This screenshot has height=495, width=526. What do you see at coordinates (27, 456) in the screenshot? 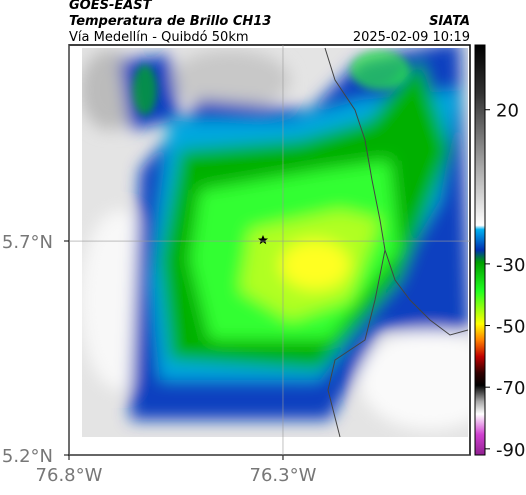
I see `y-tick-label: 5.2°N` at bounding box center [27, 456].